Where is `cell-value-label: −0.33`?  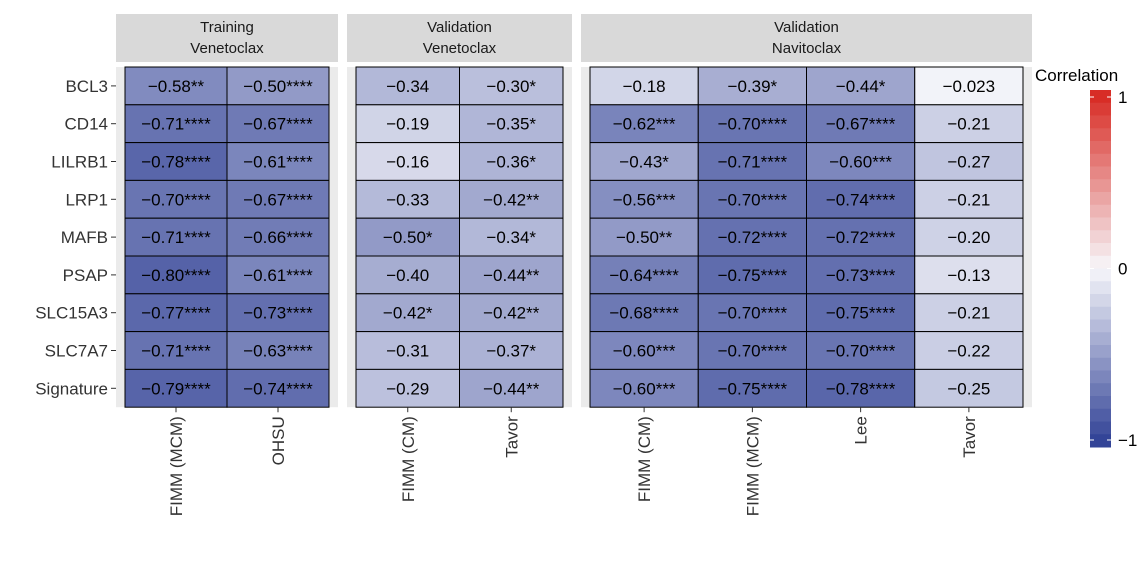 cell-value-label: −0.33 is located at coordinates (407, 199).